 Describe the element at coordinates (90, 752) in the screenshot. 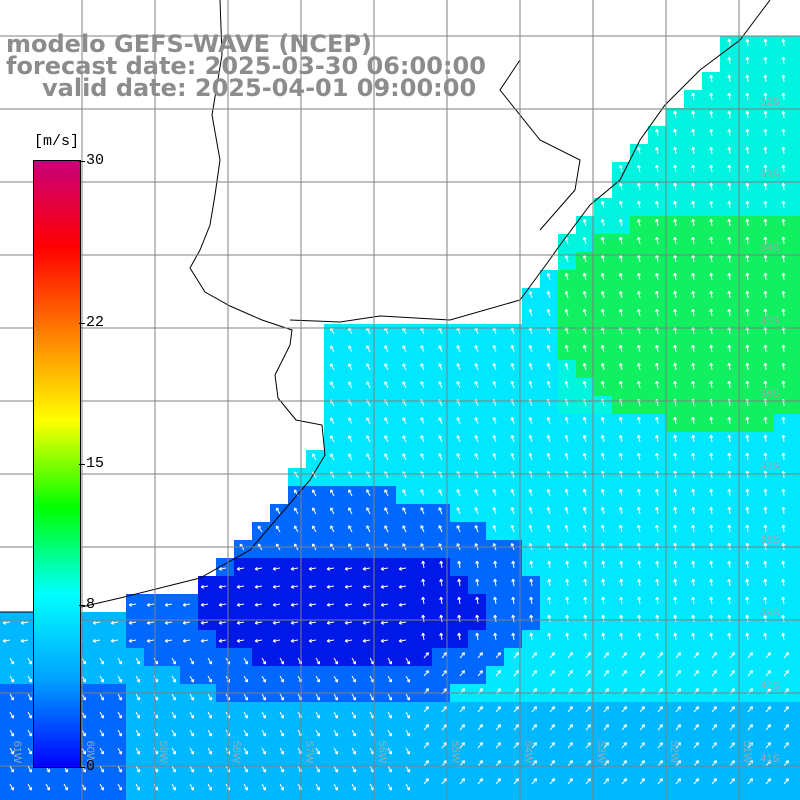

I see `lon-label: 60W` at that location.